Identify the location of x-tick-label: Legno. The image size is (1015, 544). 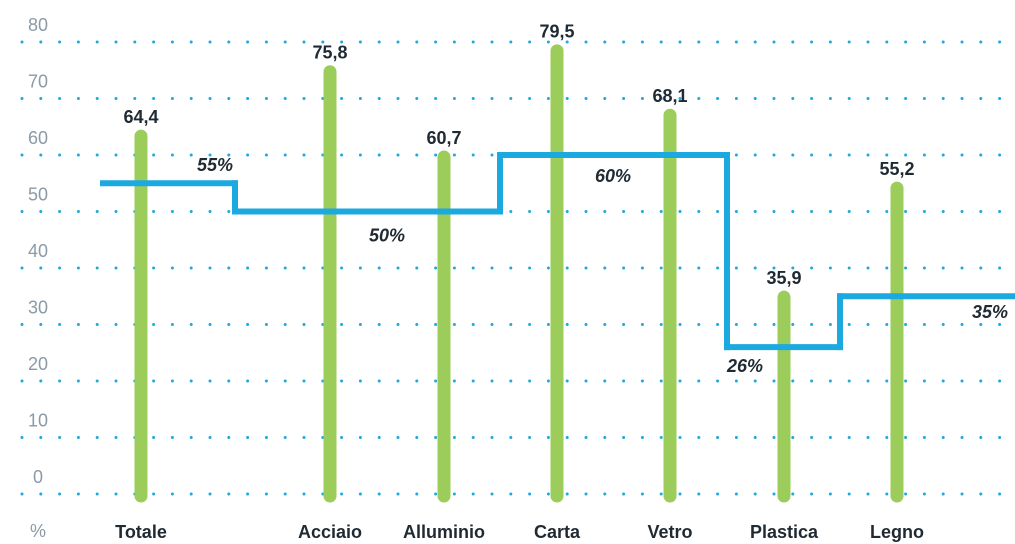
(897, 532).